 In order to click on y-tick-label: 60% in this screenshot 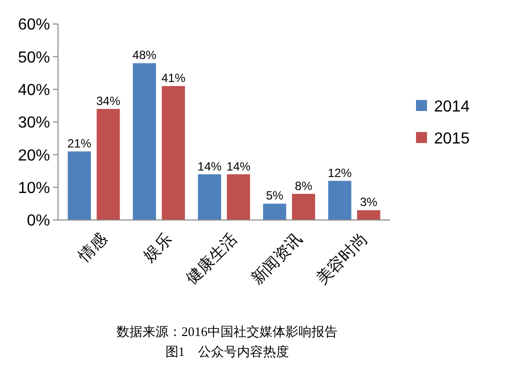, I will do `click(34, 25)`.